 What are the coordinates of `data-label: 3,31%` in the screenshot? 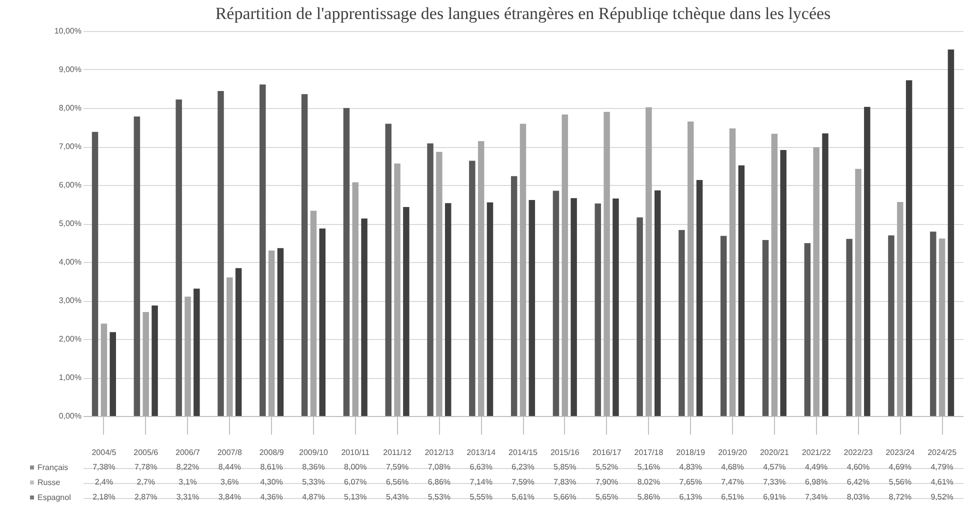 It's located at (188, 497).